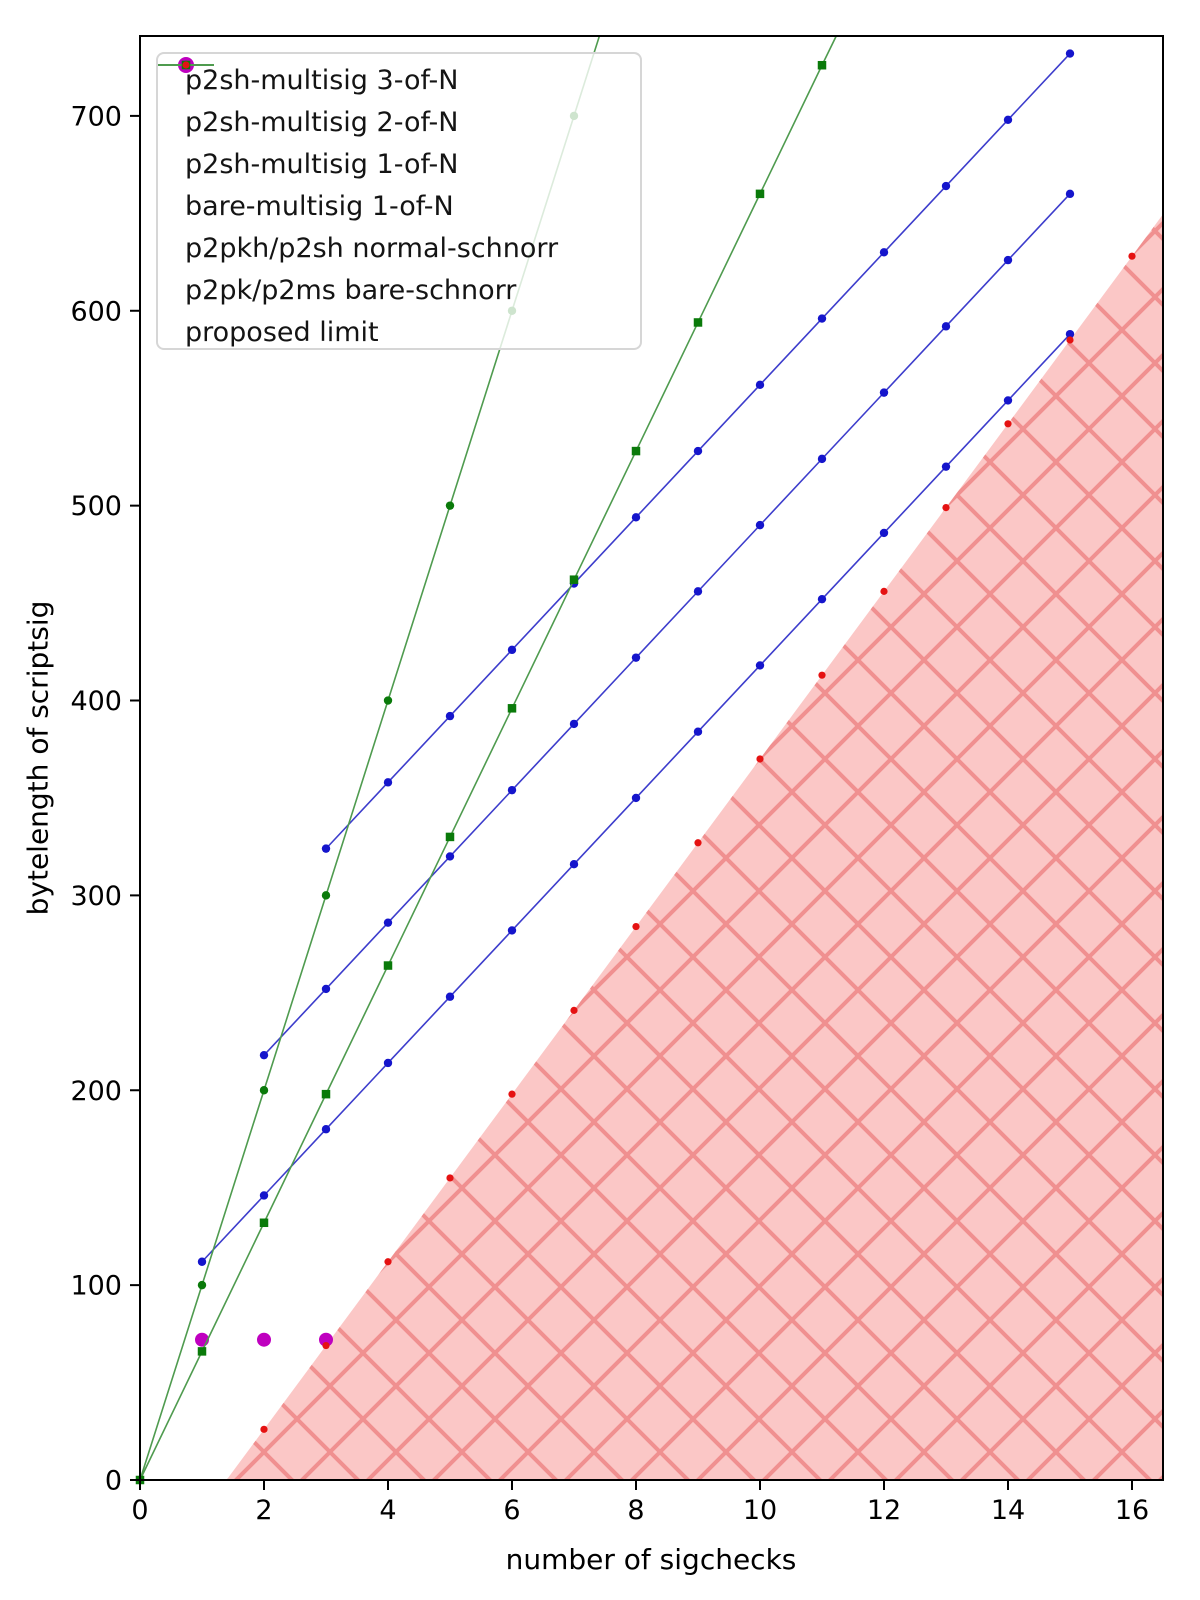  I want to click on y-tick-label: 100, so click(96, 1286).